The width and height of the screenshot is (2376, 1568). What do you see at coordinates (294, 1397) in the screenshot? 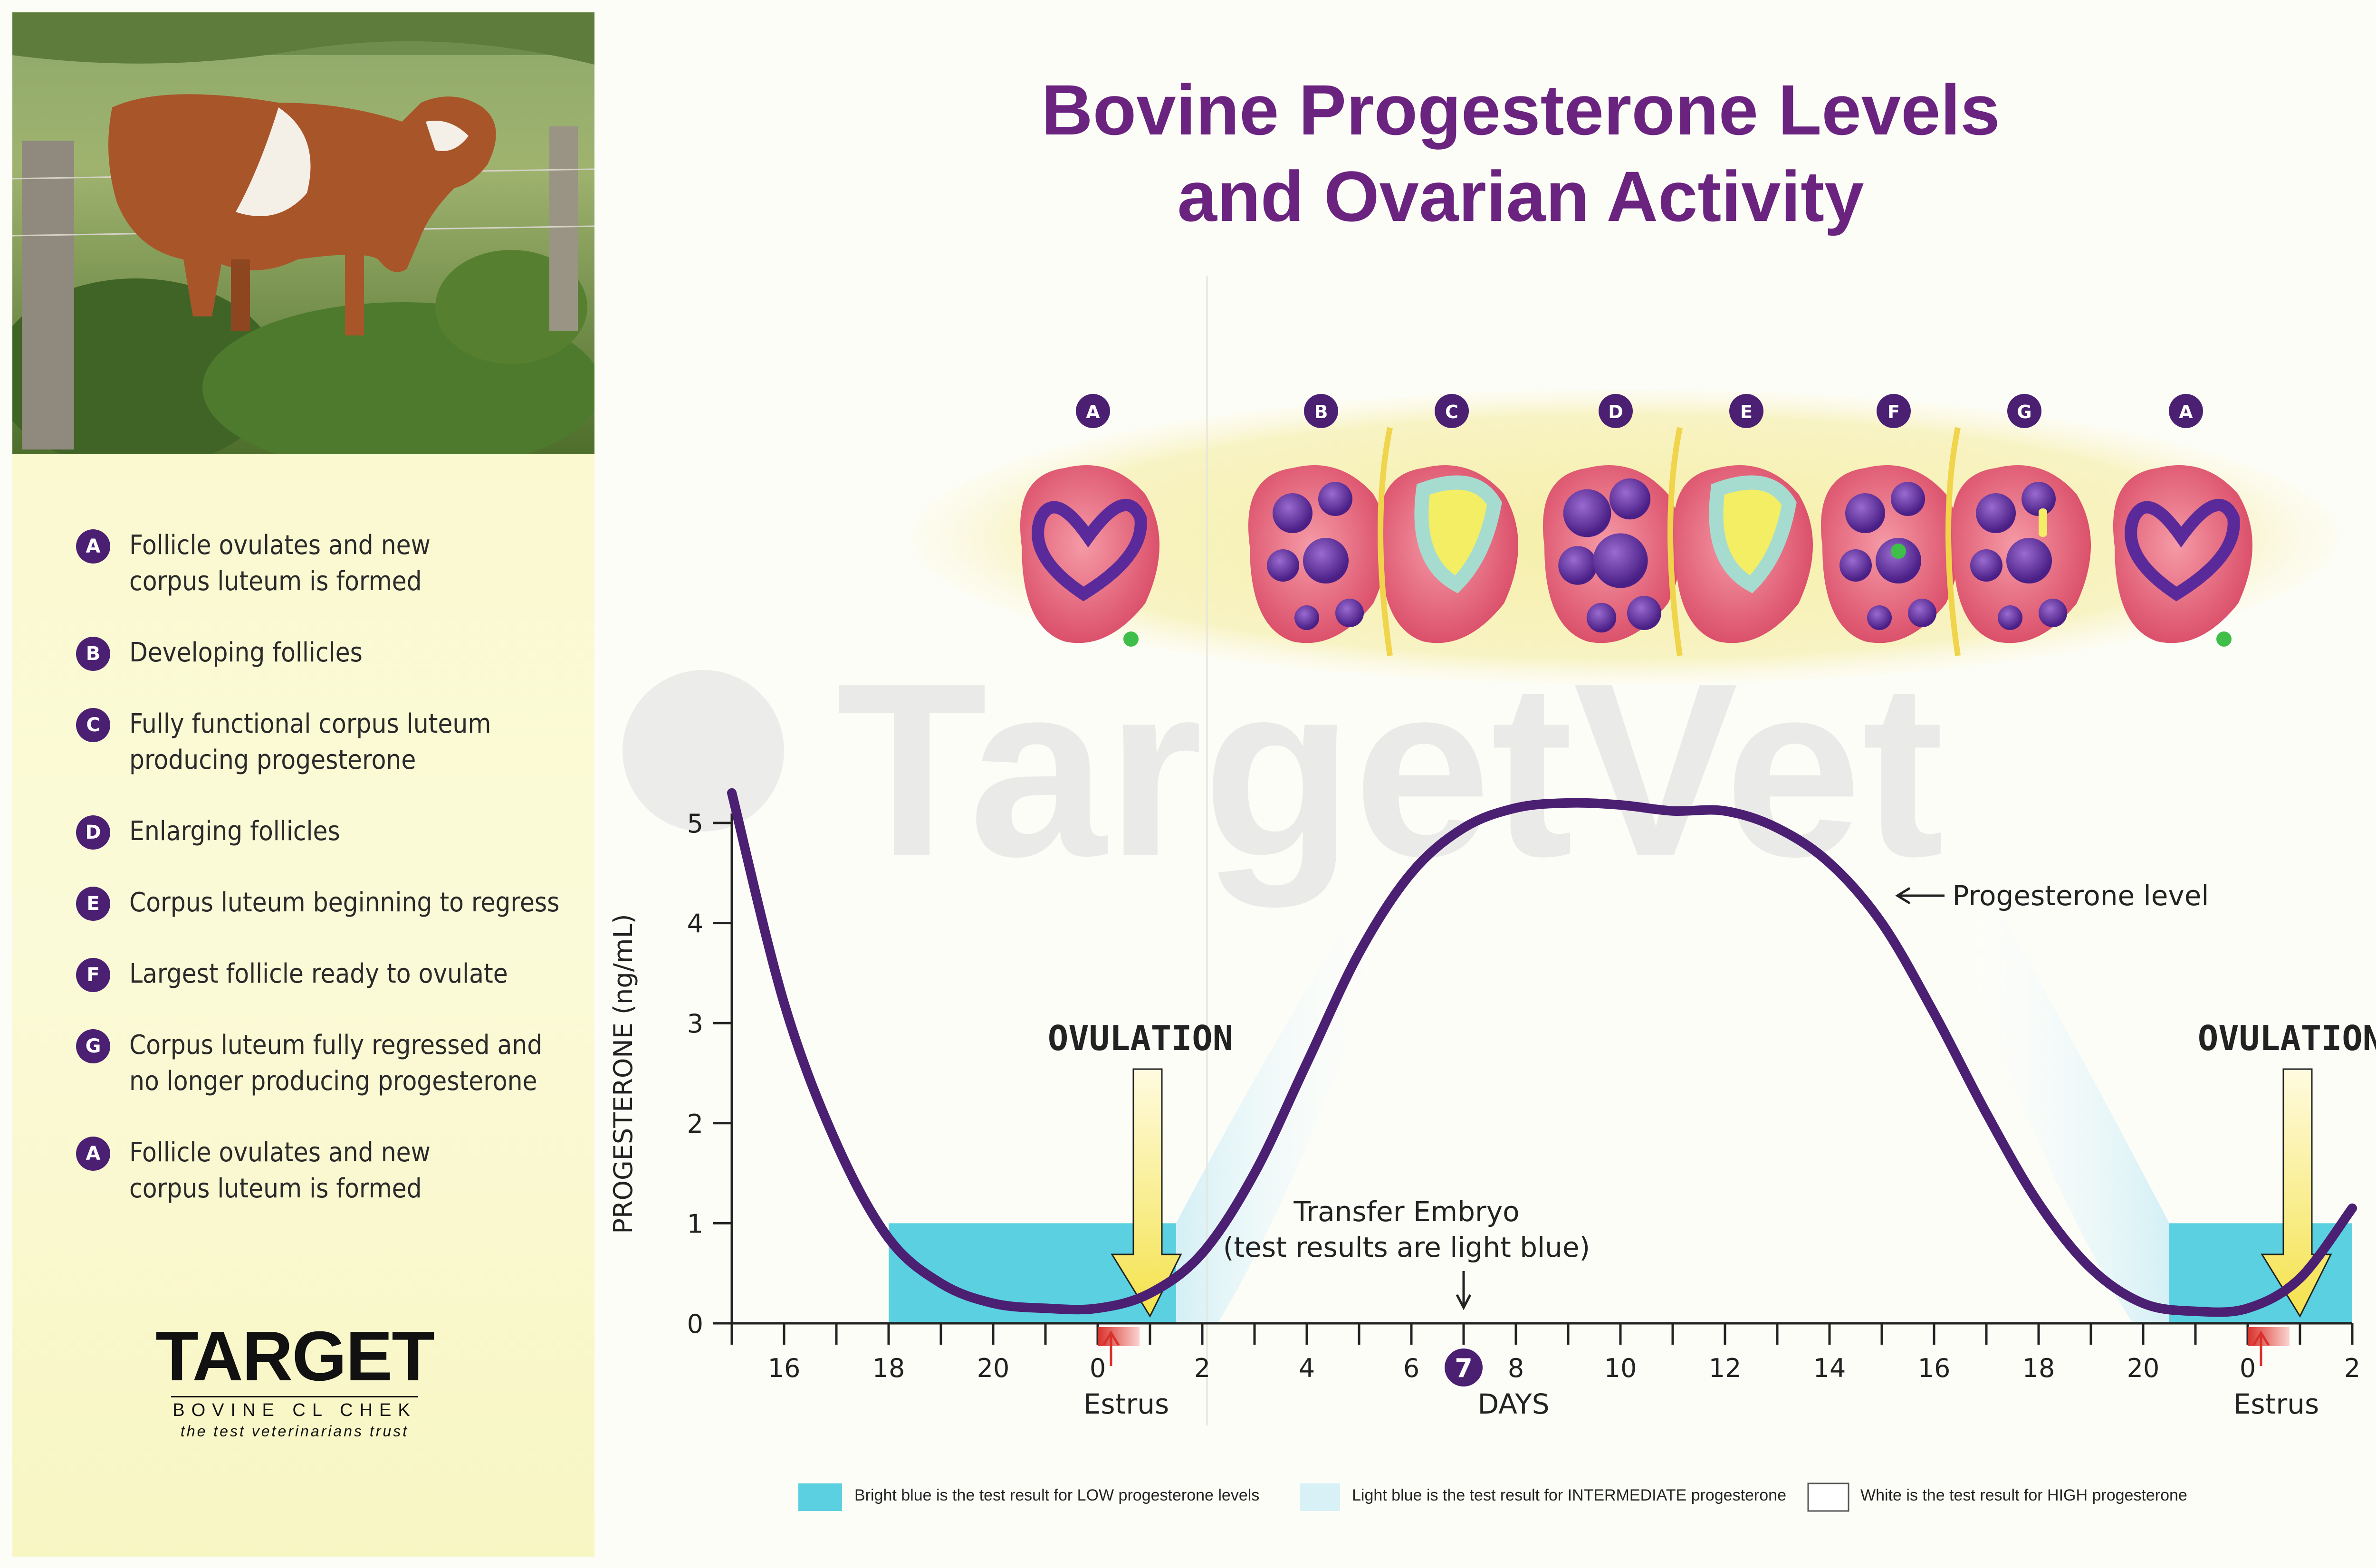
I see `brand-divider` at bounding box center [294, 1397].